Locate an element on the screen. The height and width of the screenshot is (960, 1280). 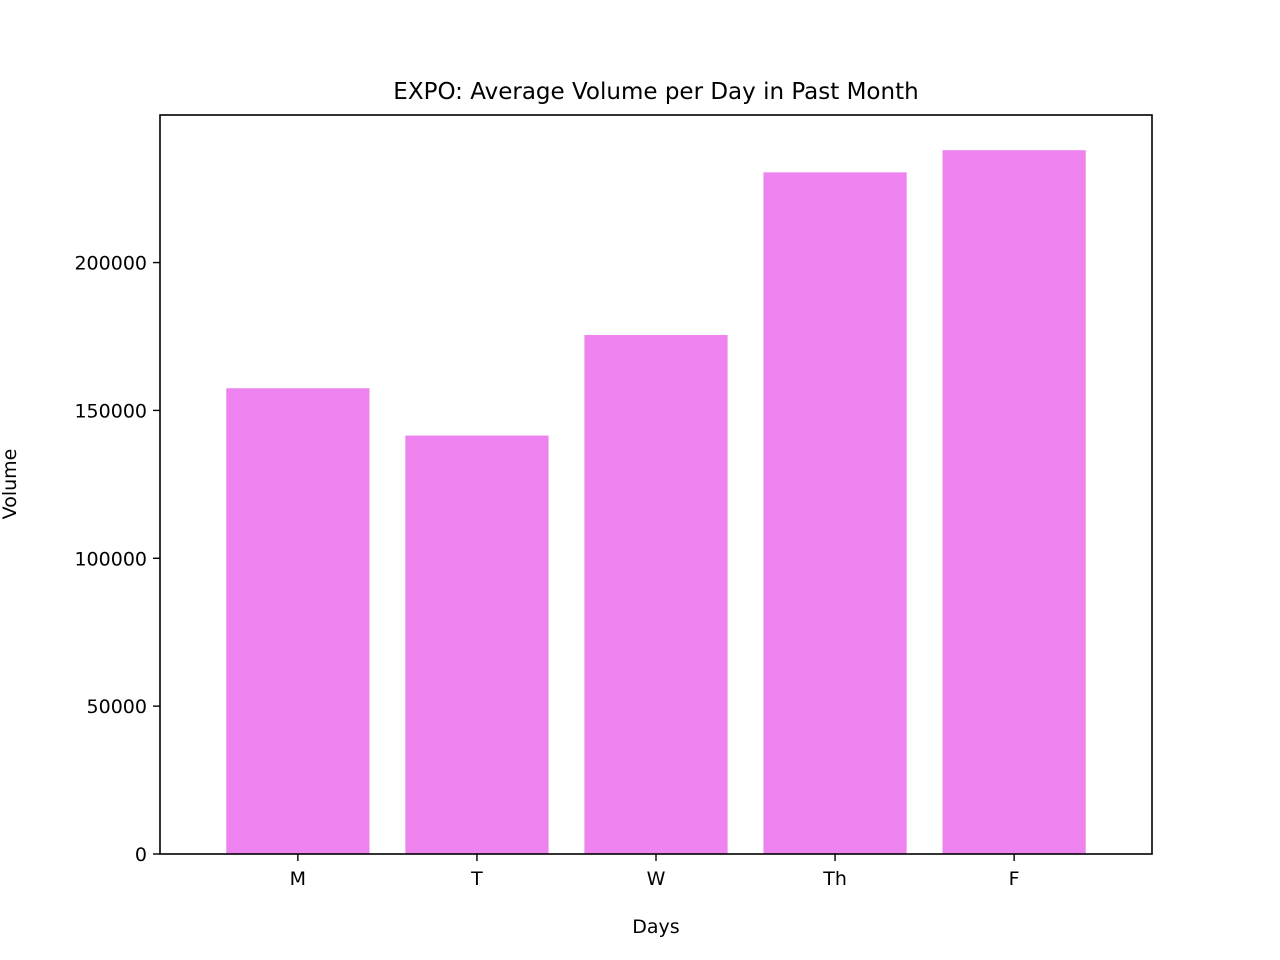
x-tick-label: Th is located at coordinates (834, 879).